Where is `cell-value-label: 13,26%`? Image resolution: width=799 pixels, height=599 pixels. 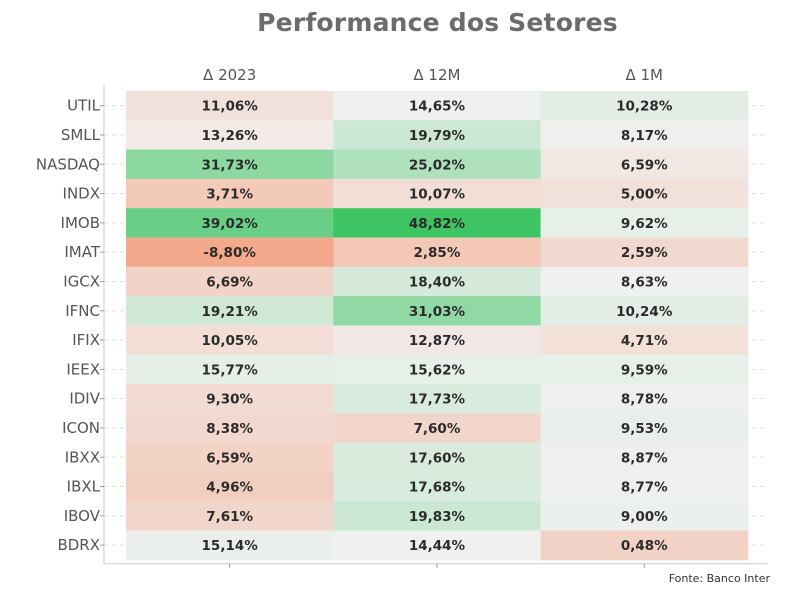
cell-value-label: 13,26% is located at coordinates (230, 136).